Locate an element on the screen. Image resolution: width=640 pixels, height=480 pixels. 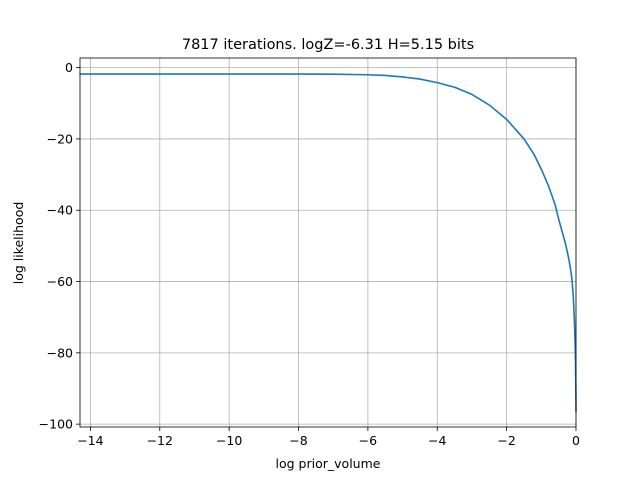
x-tick-label: −2 is located at coordinates (506, 440).